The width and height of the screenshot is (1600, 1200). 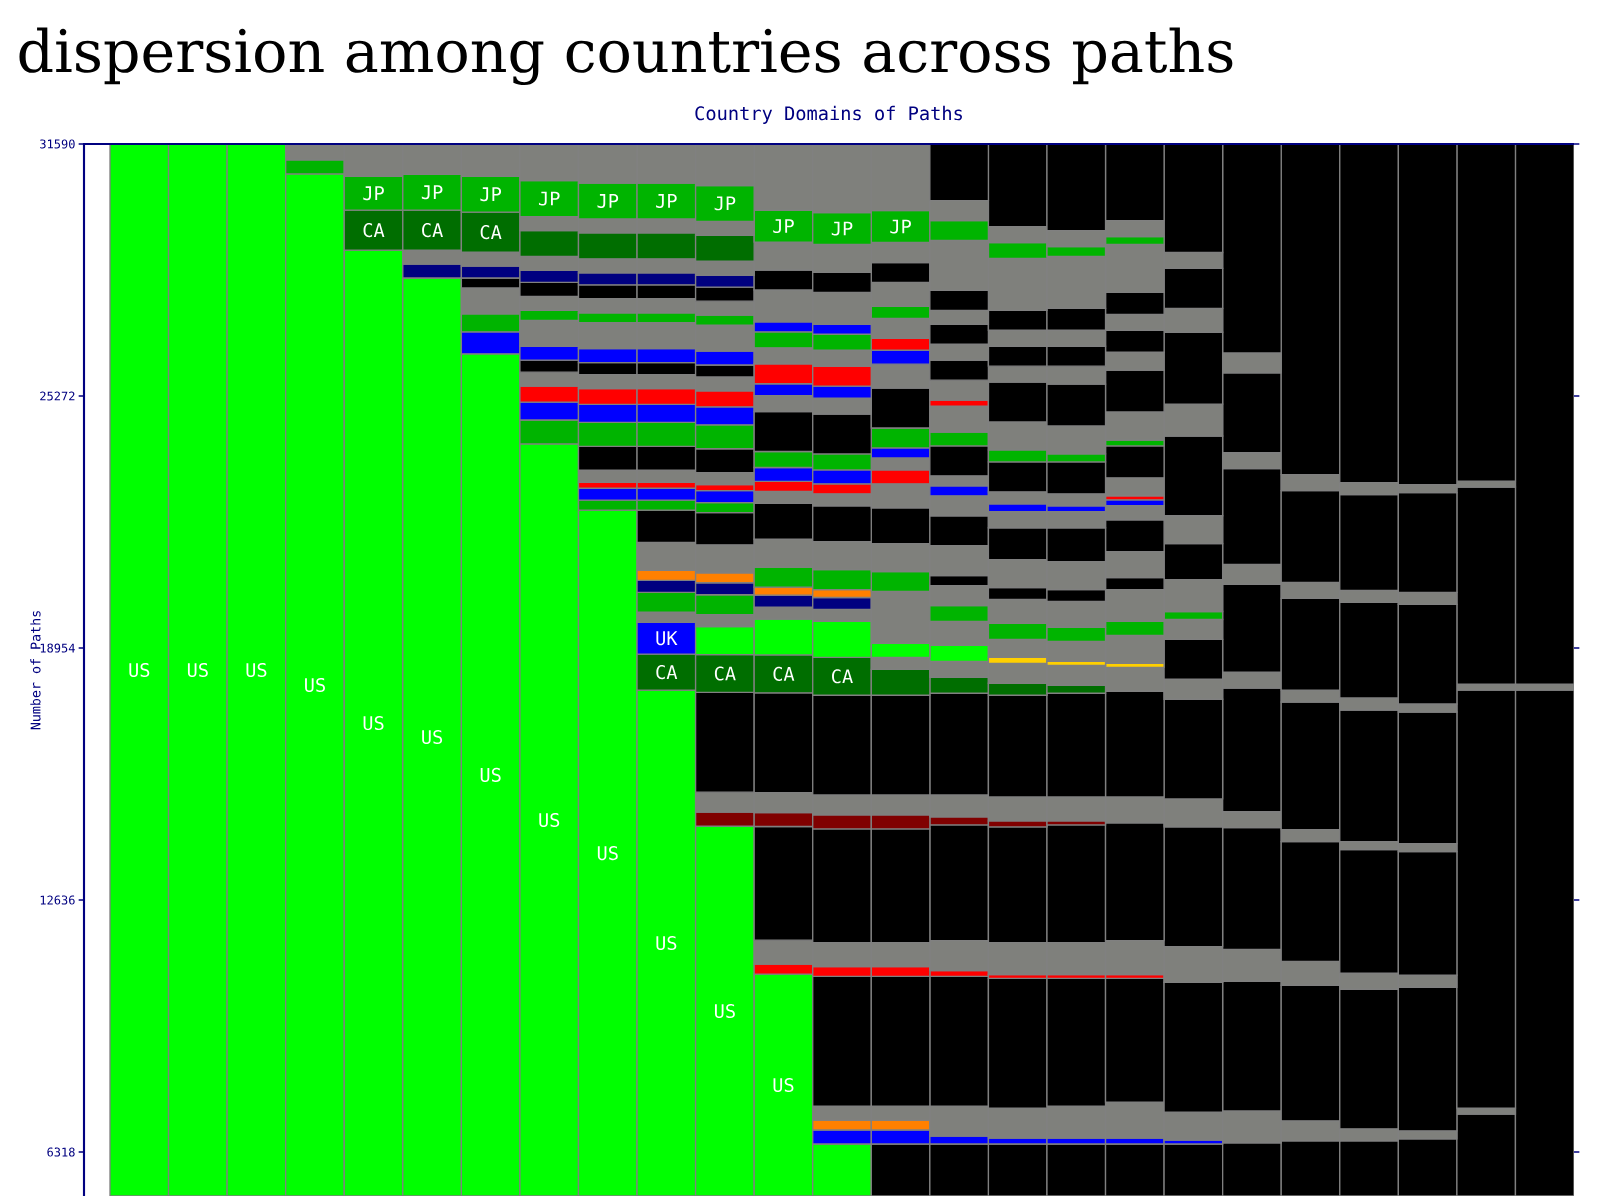 I want to click on chart-subtitle: Country Domains of Paths, so click(x=828, y=114).